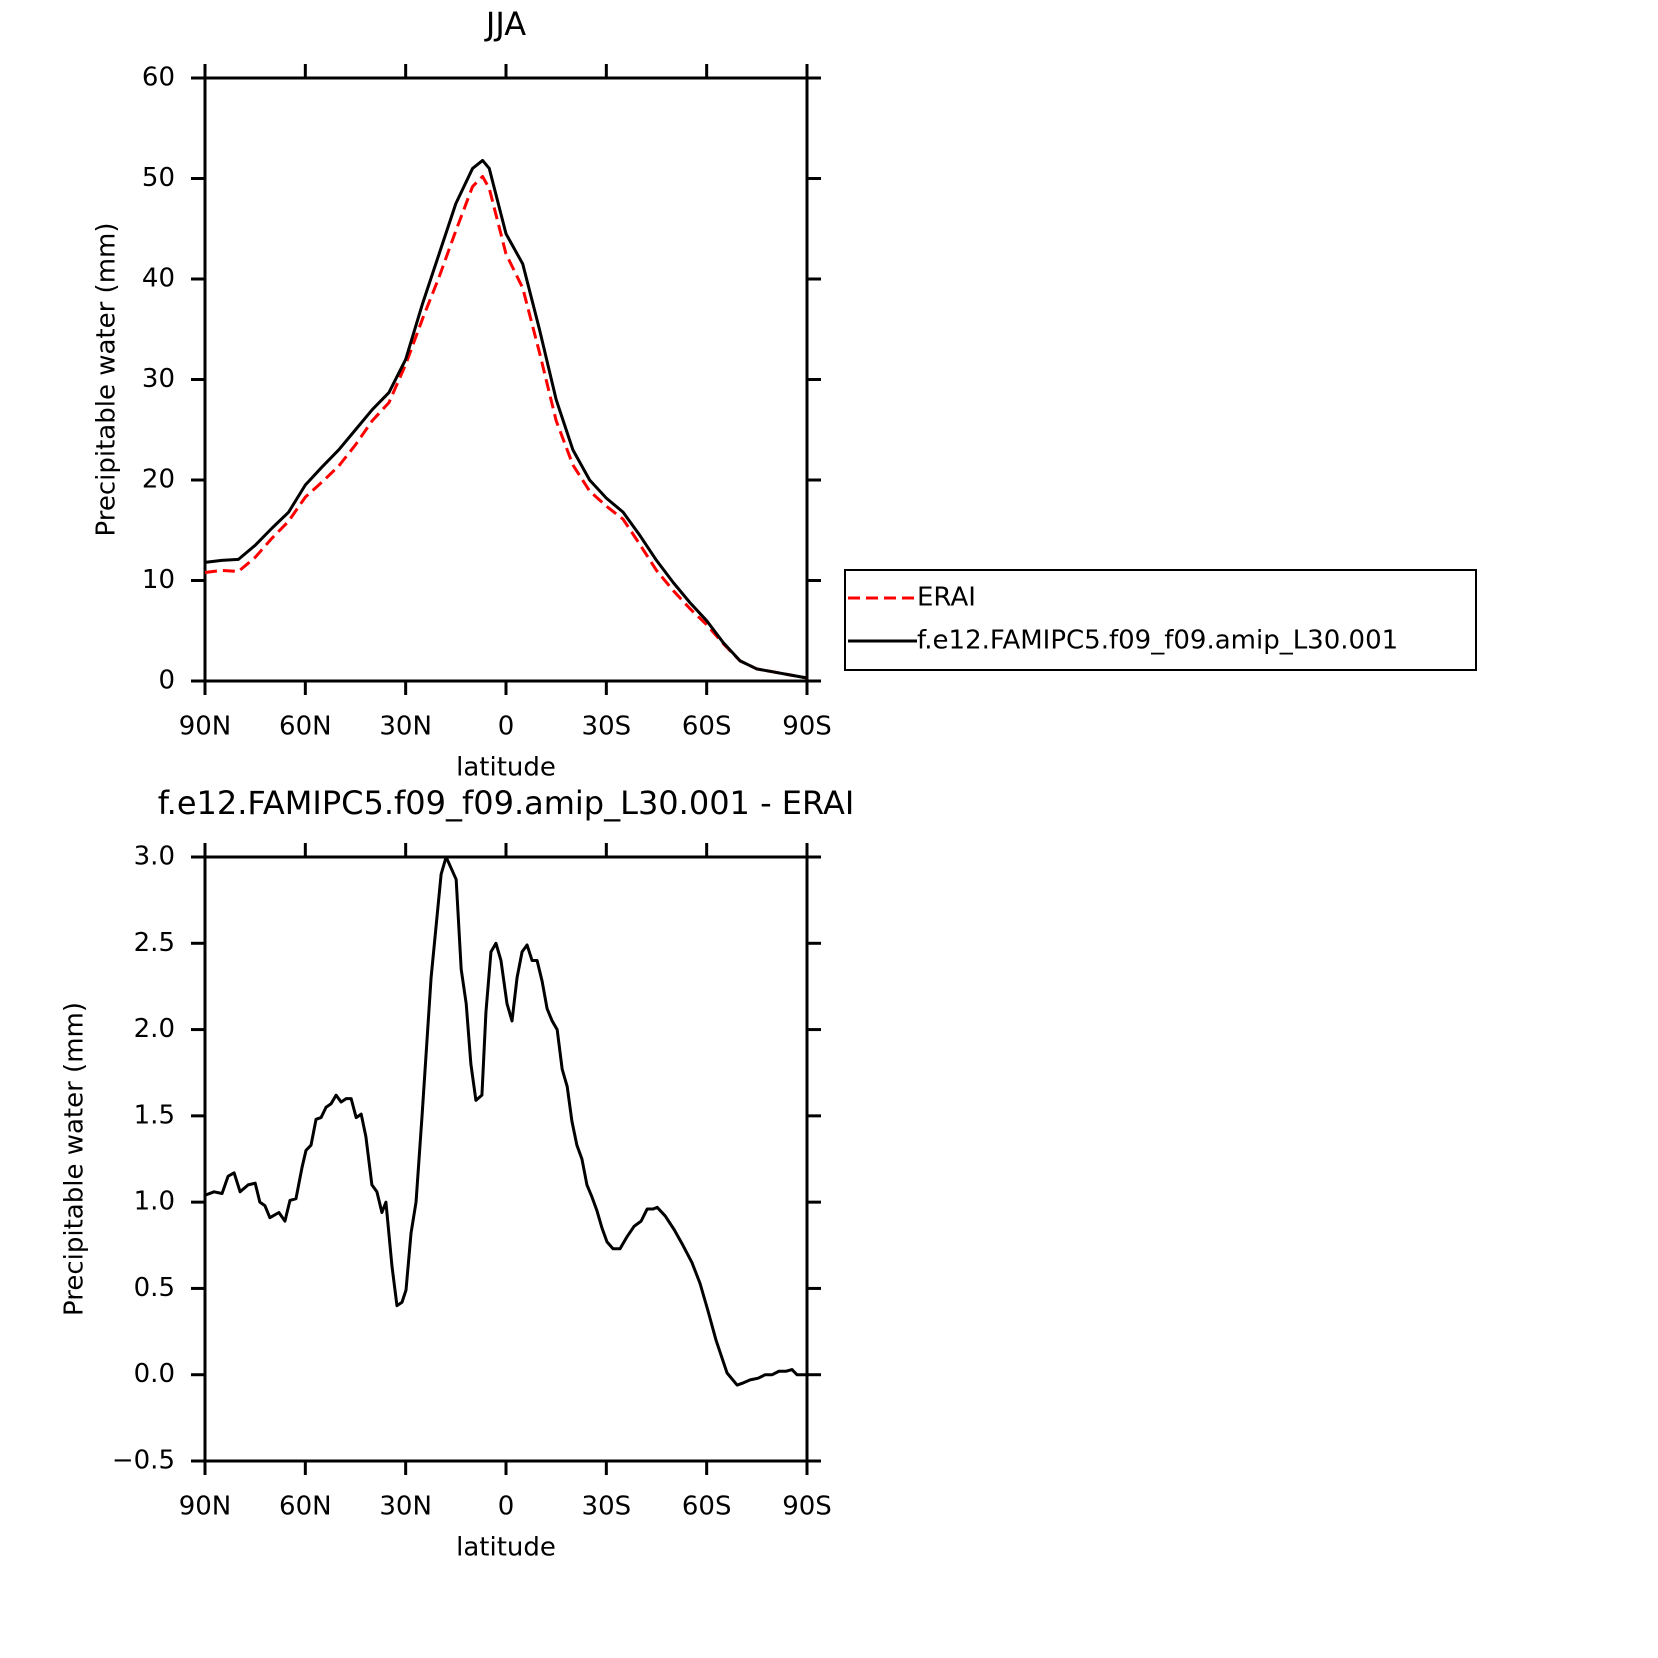  Describe the element at coordinates (946, 598) in the screenshot. I see `legend-label: ERAI` at that location.